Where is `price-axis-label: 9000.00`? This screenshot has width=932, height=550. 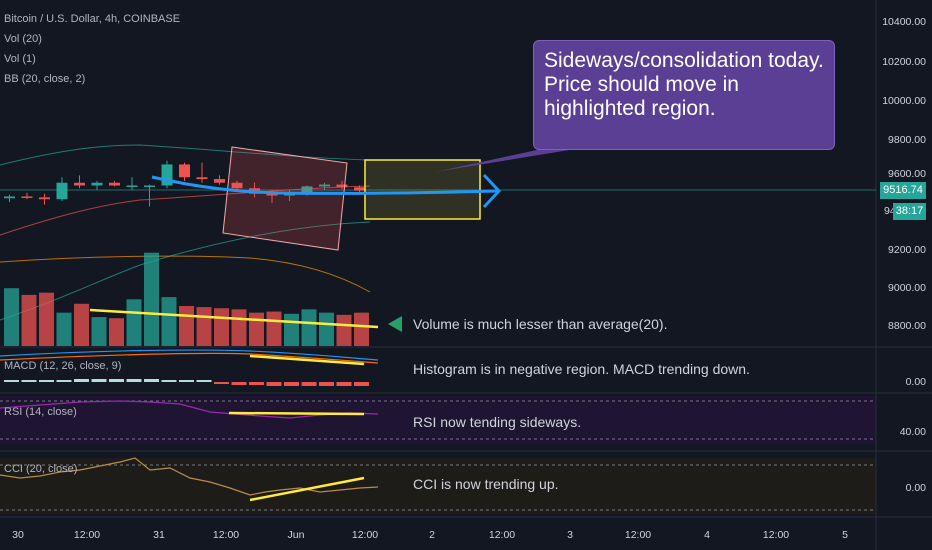
price-axis-label: 9000.00 is located at coordinates (907, 288).